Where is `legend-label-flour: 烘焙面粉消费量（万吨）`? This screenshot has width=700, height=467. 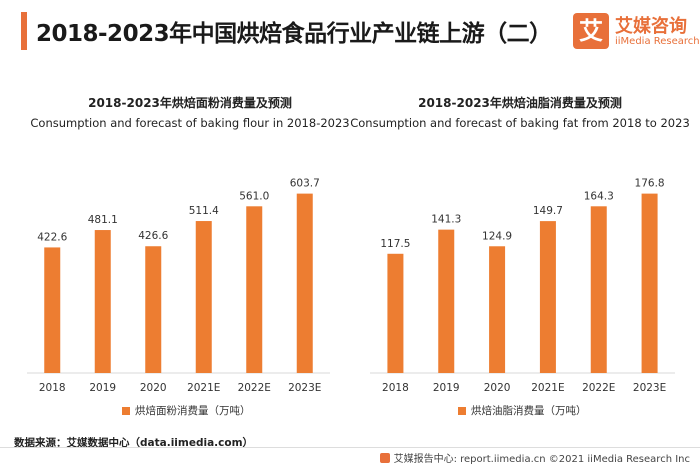
legend-label-flour: 烘焙面粉消费量（万吨） is located at coordinates (193, 411).